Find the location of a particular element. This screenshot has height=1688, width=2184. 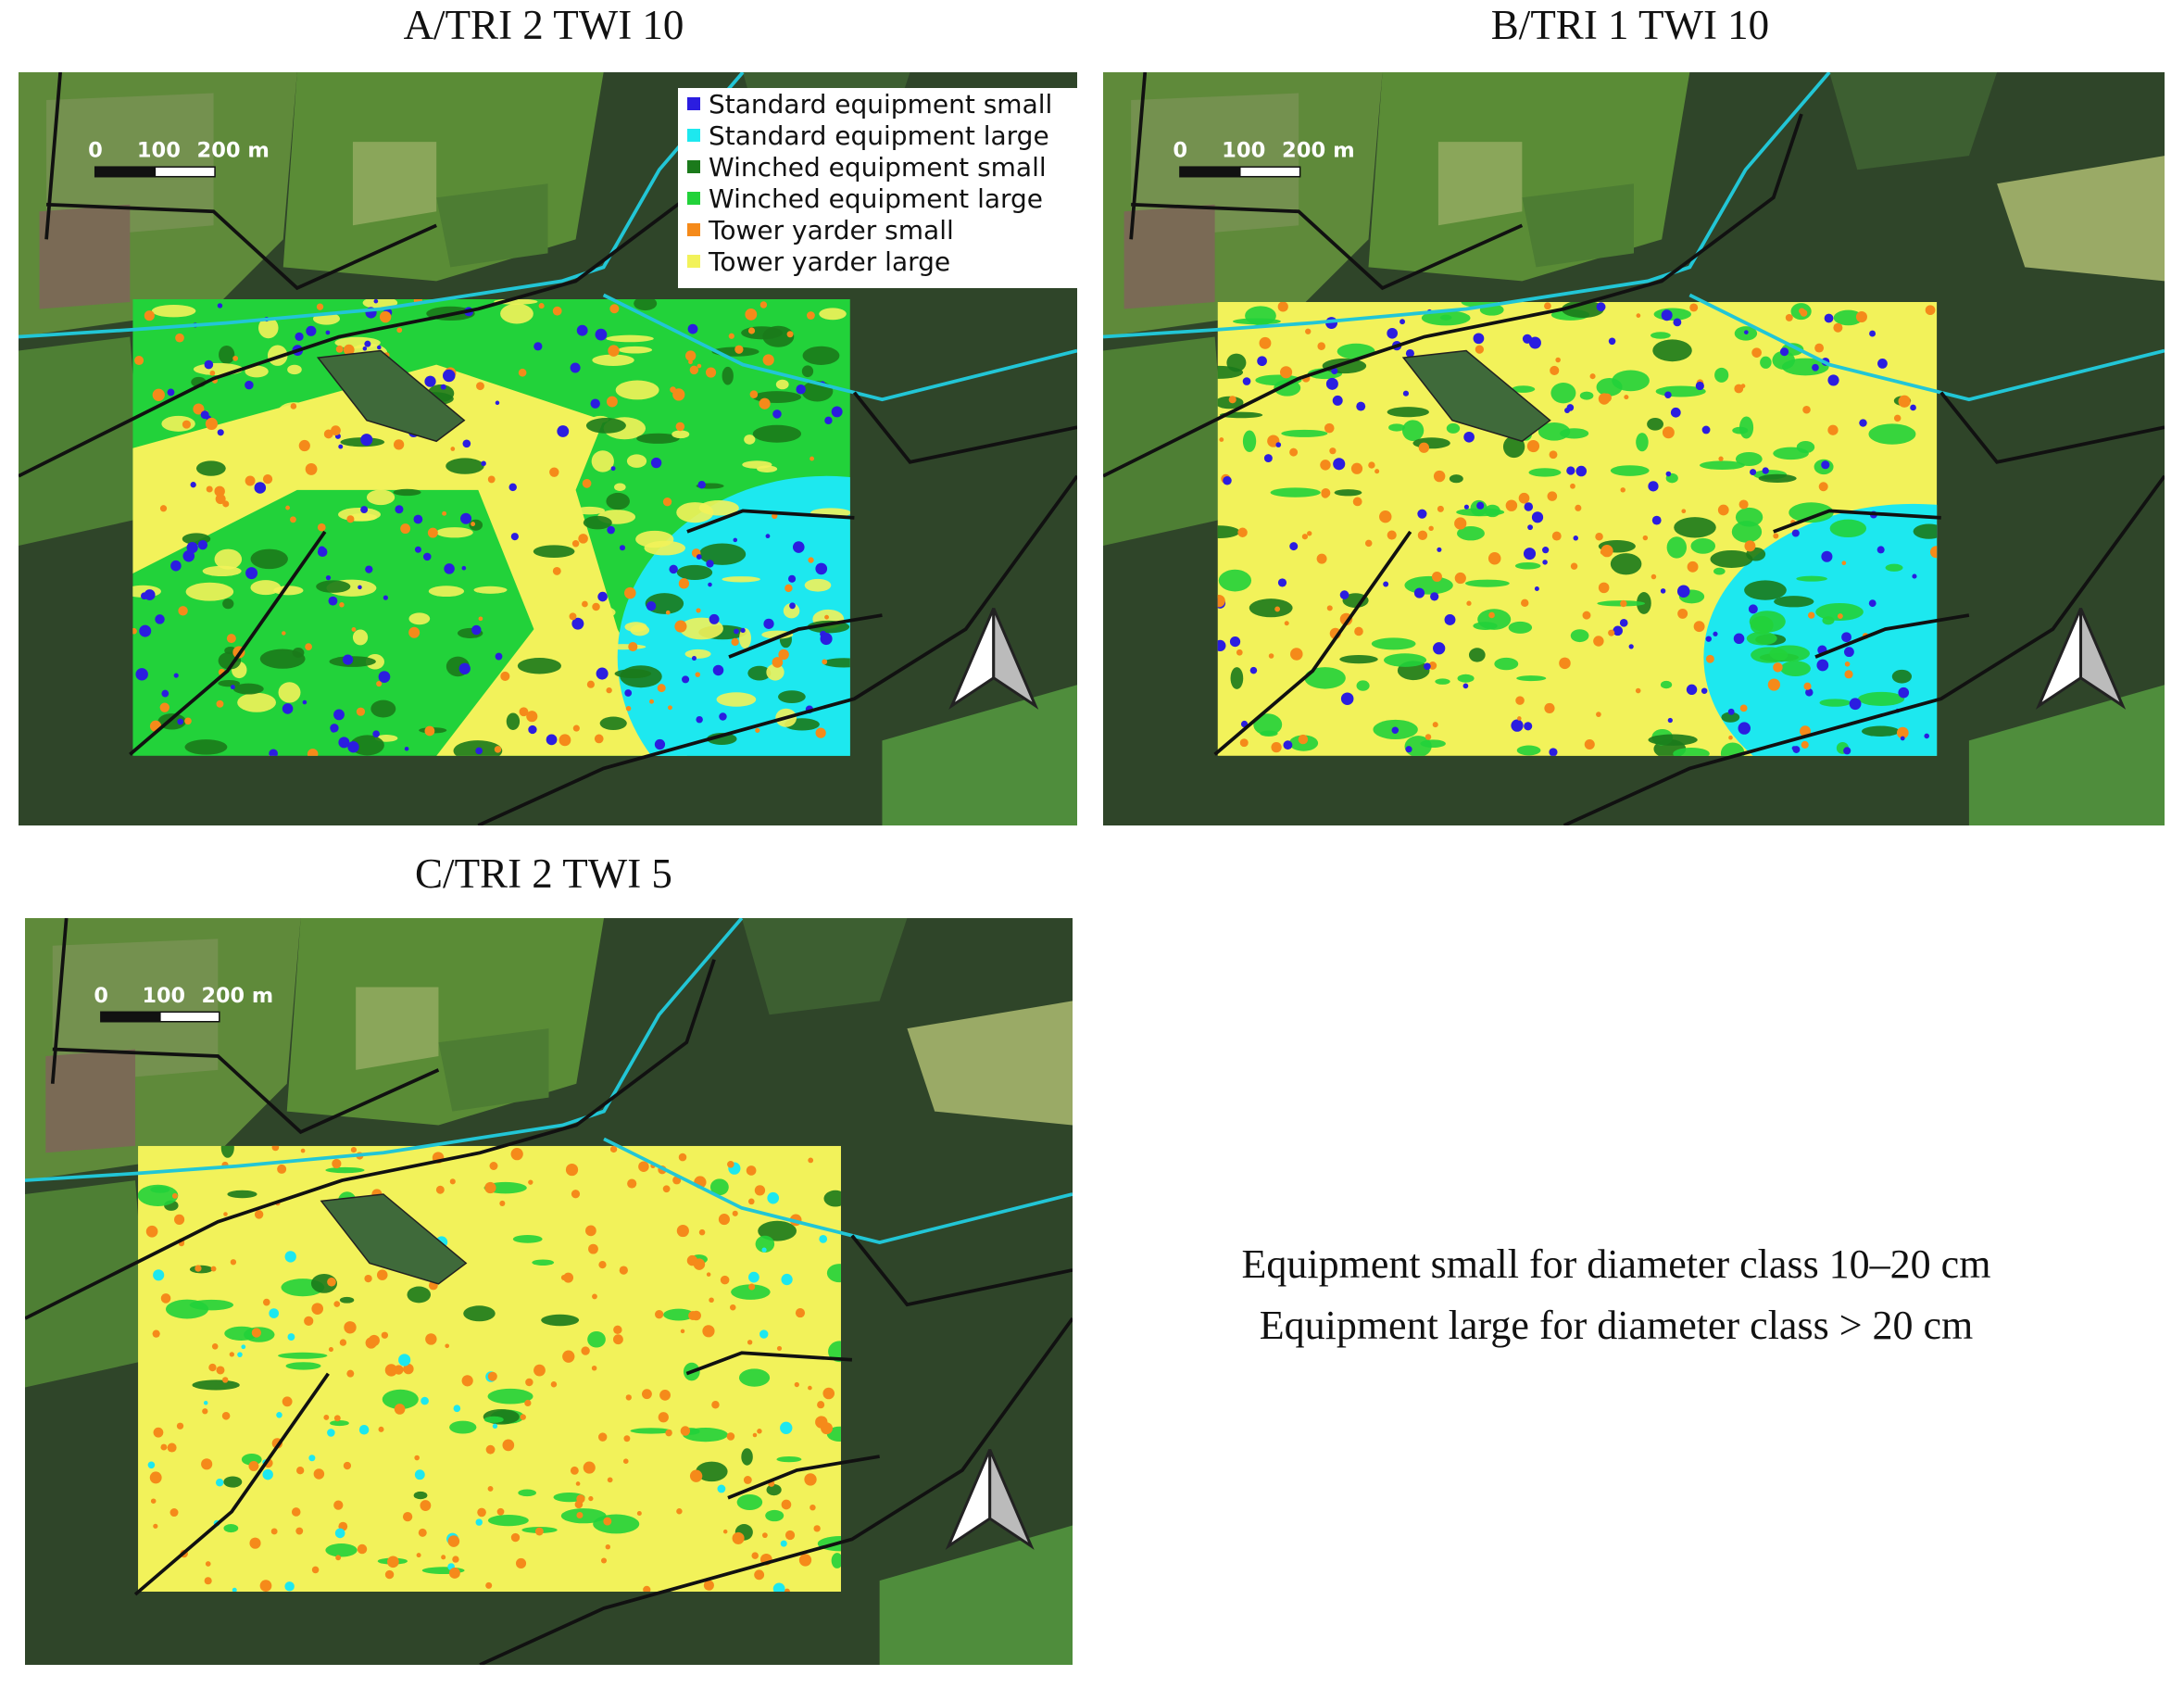

scale-label: 0 is located at coordinates (95, 151).